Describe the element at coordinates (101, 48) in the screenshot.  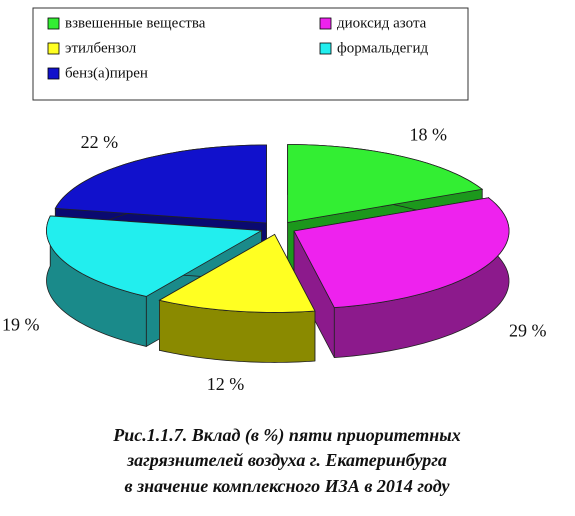
I see `legend-label: этилбензол` at that location.